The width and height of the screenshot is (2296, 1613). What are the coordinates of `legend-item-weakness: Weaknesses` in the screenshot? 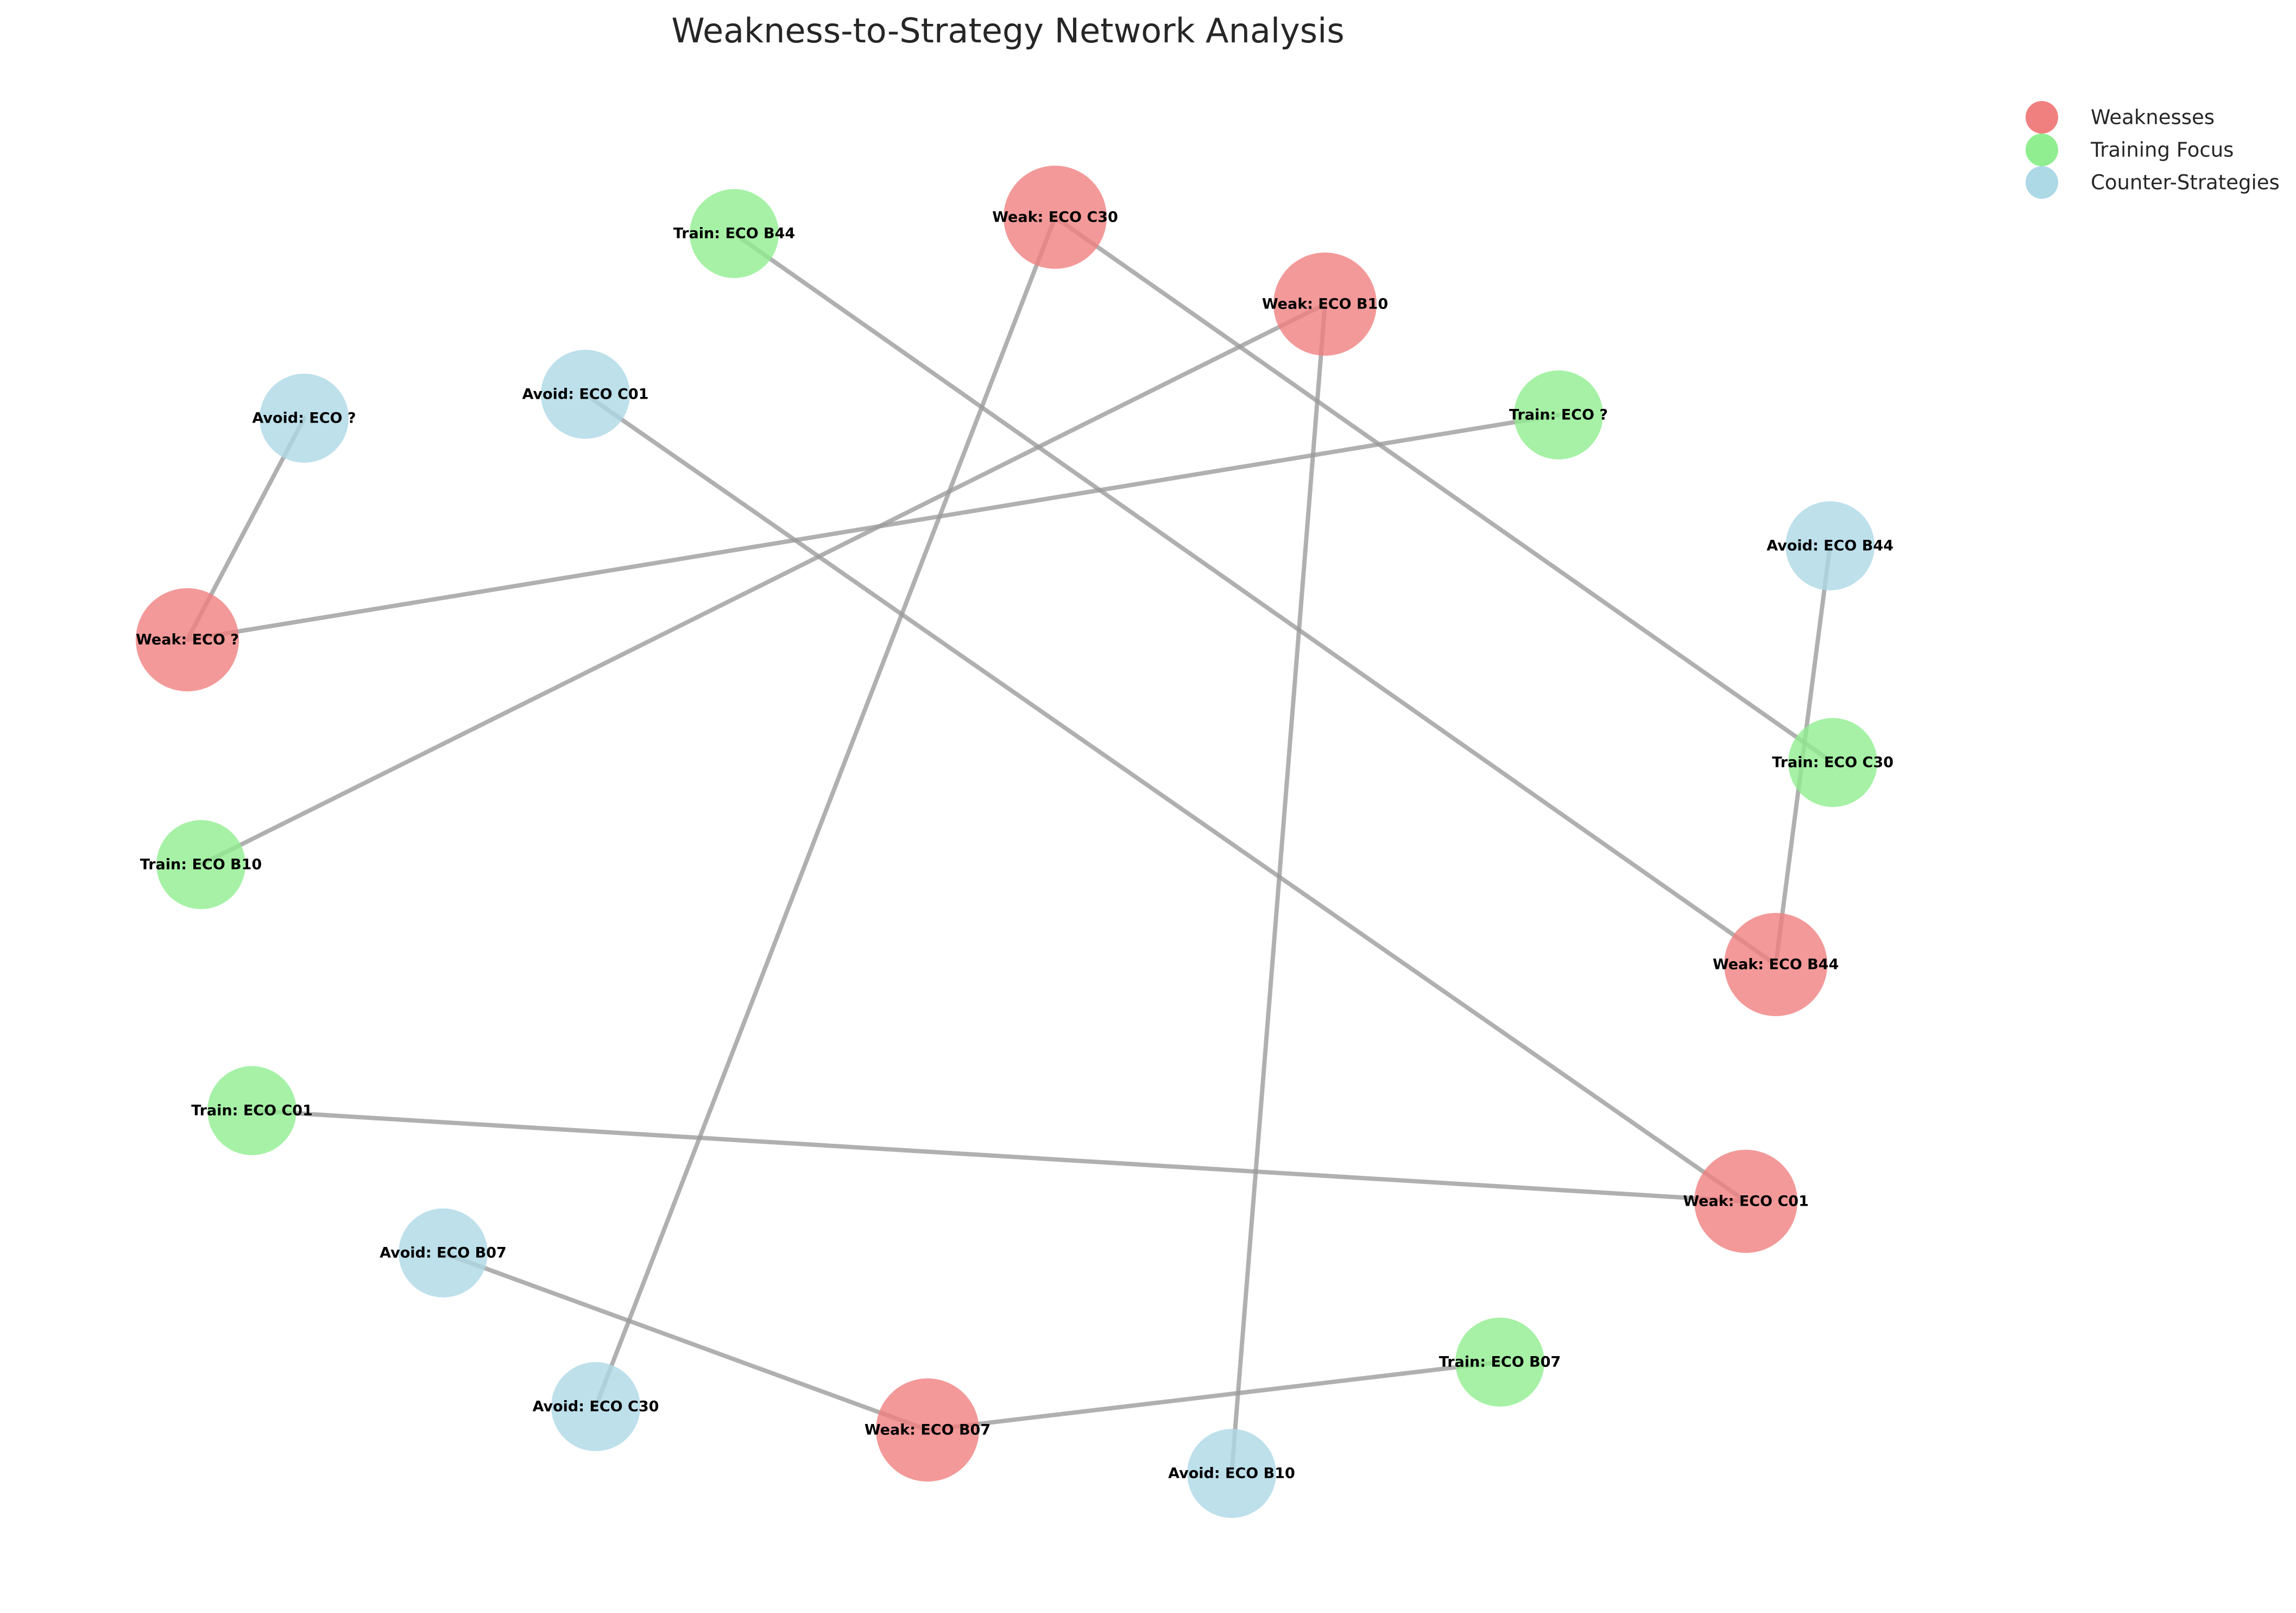 It's located at (2120, 117).